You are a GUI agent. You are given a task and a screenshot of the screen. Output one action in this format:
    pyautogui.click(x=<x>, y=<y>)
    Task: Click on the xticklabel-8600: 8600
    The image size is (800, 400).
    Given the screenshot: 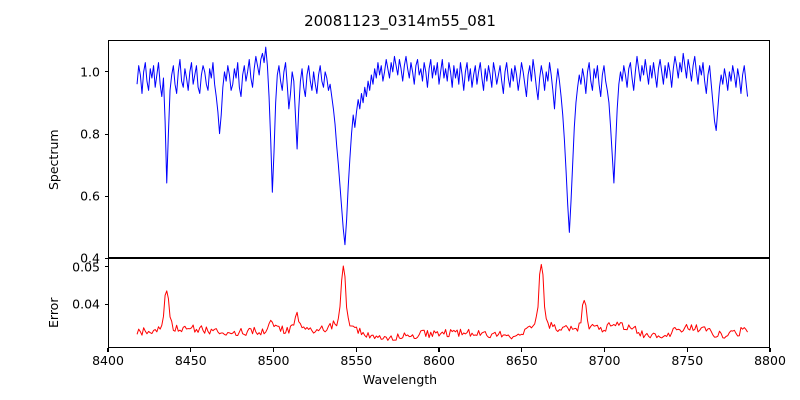 What is the action you would take?
    pyautogui.click(x=439, y=360)
    